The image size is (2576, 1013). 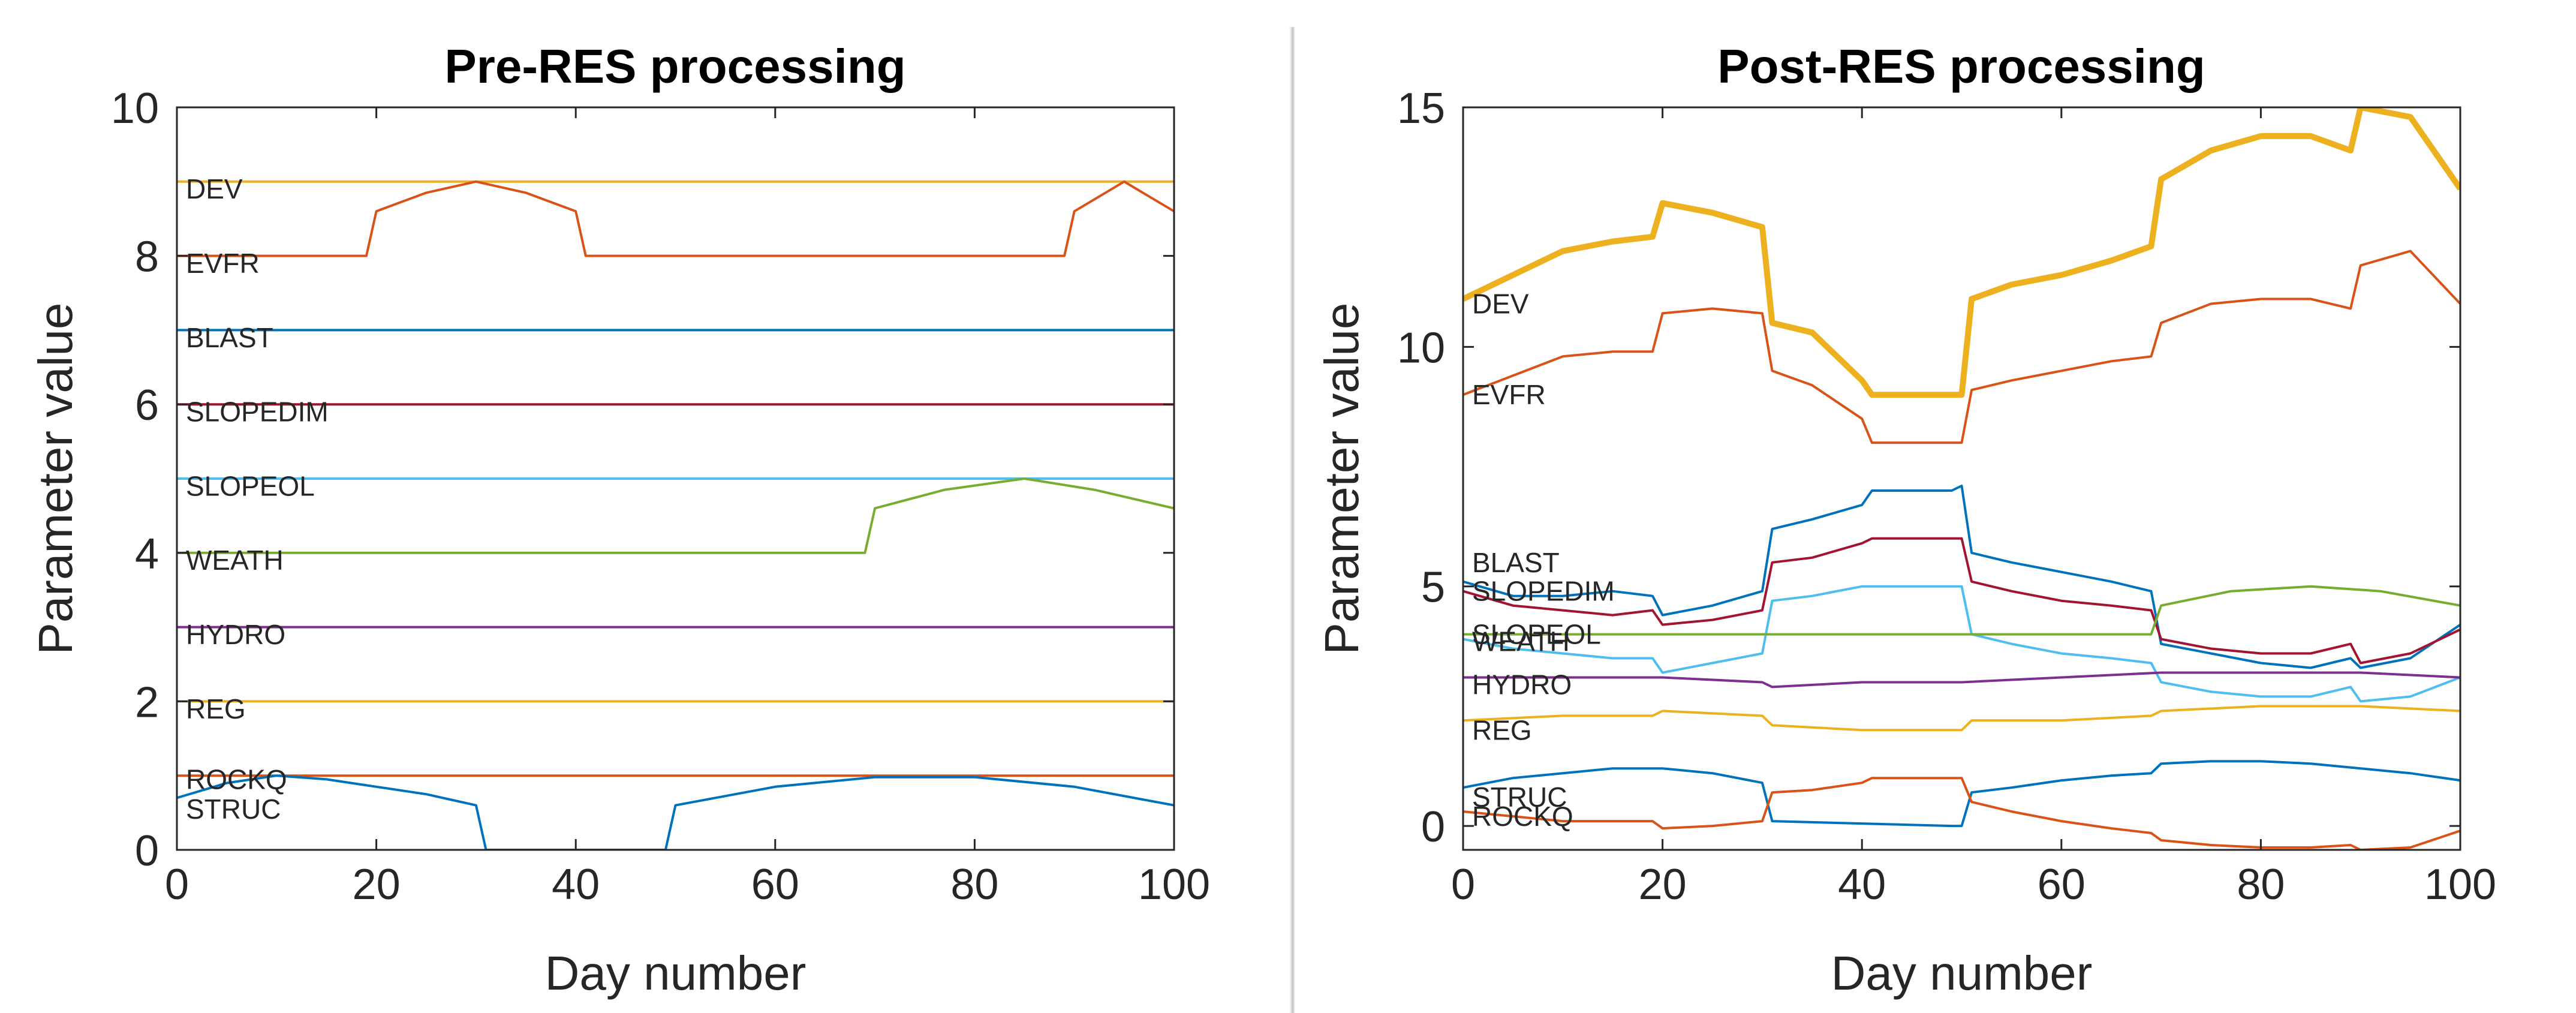 I want to click on chart-title: Pre-RES processing, so click(x=675, y=66).